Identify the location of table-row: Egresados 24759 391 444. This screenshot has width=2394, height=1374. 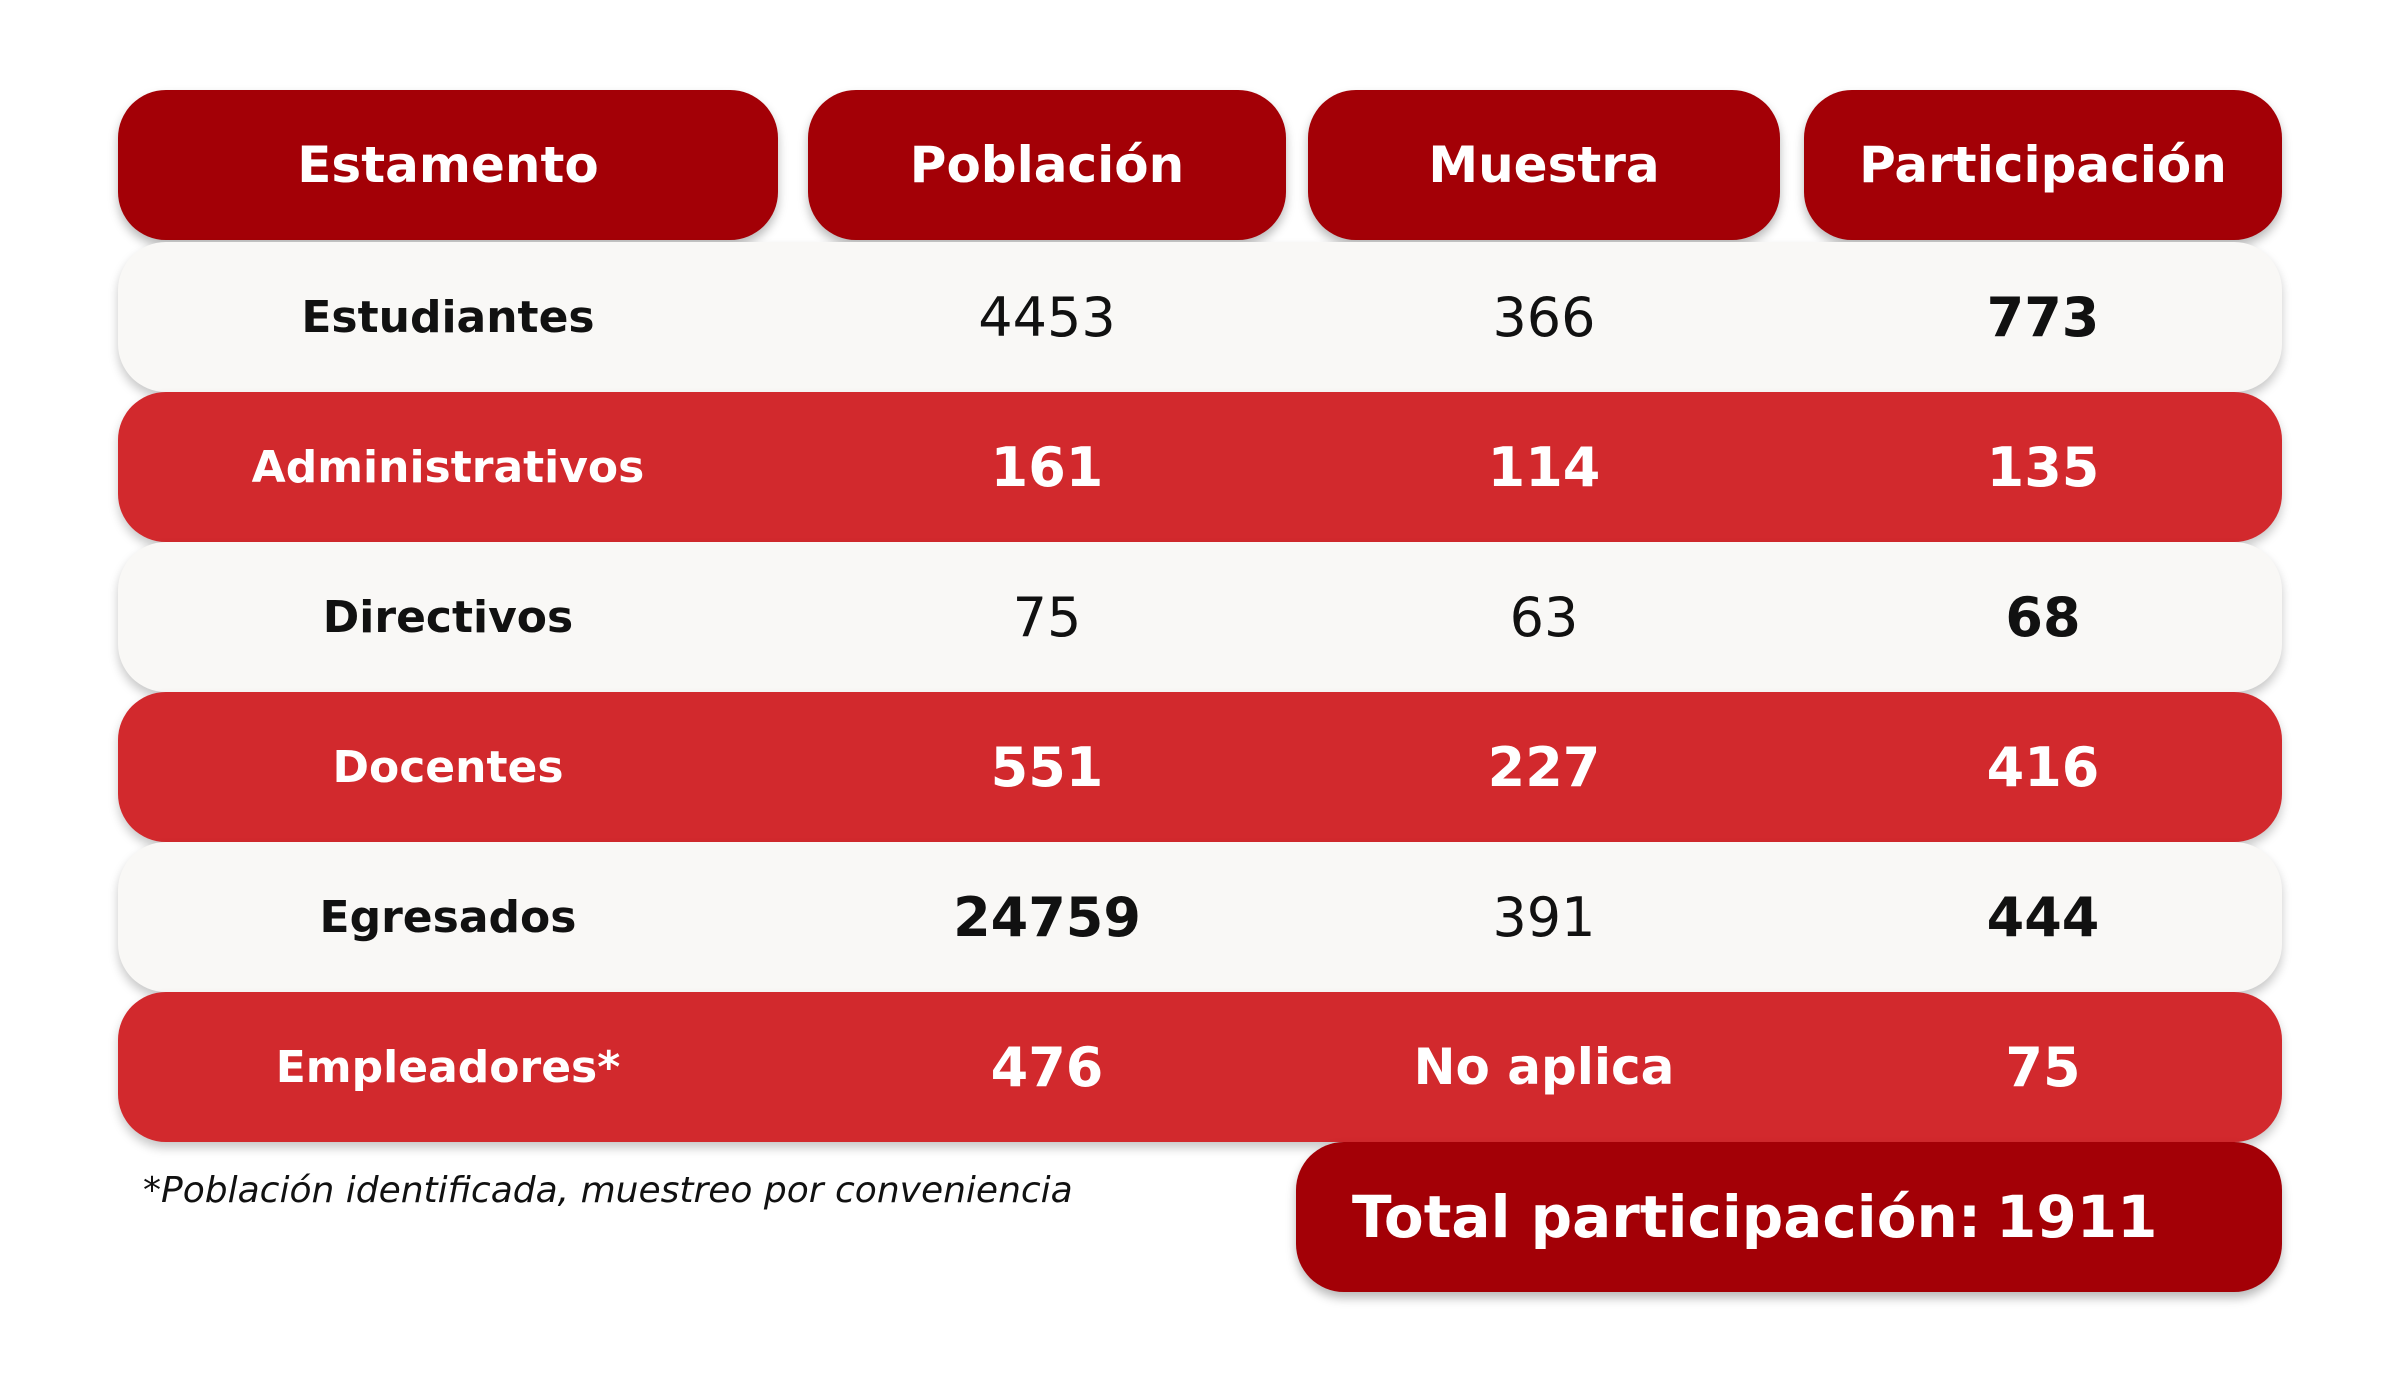
(1200, 917).